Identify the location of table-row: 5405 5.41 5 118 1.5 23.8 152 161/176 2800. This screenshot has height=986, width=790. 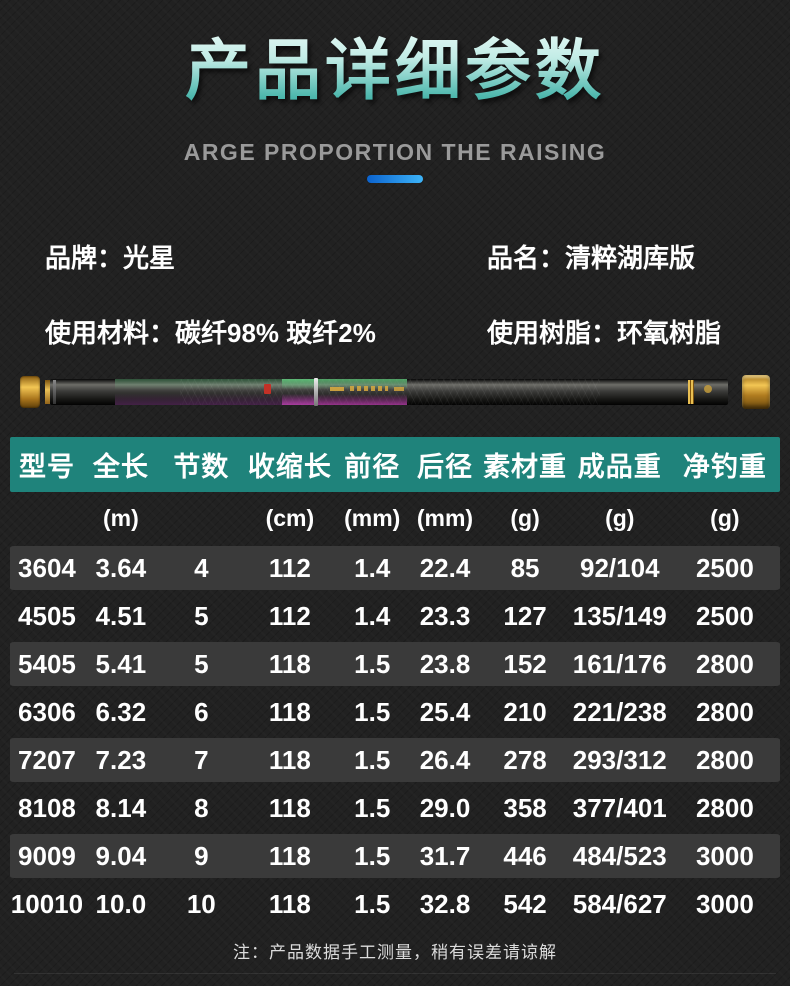
(395, 664).